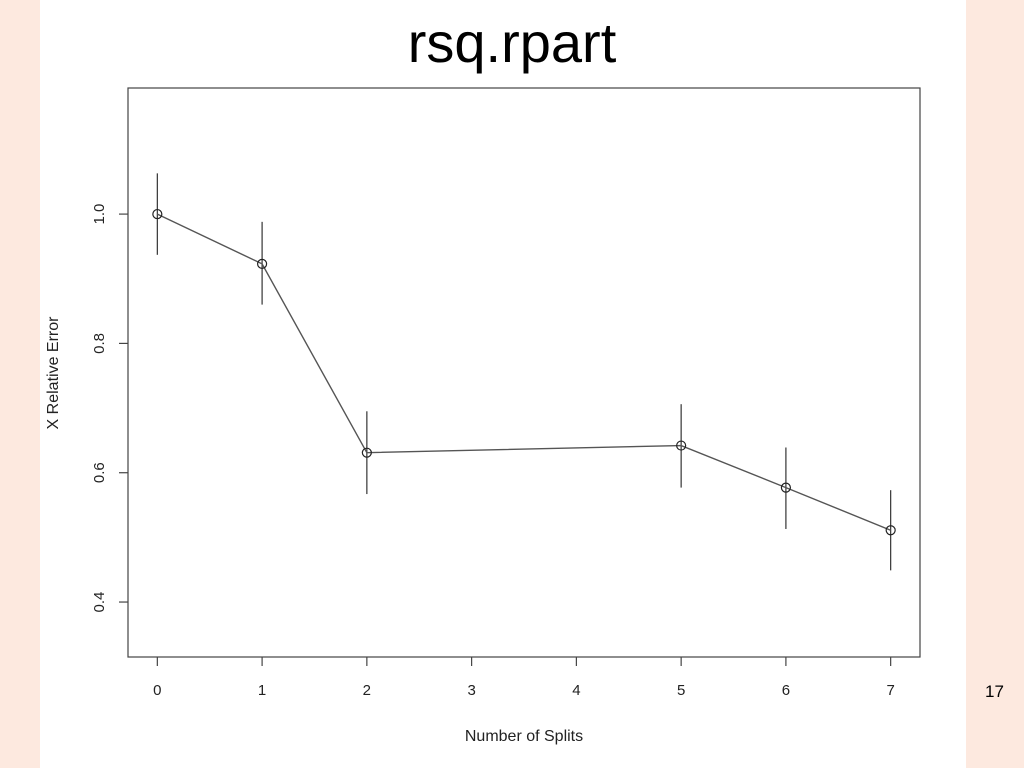  Describe the element at coordinates (512, 42) in the screenshot. I see `slide-title: rsq.rpart` at that location.